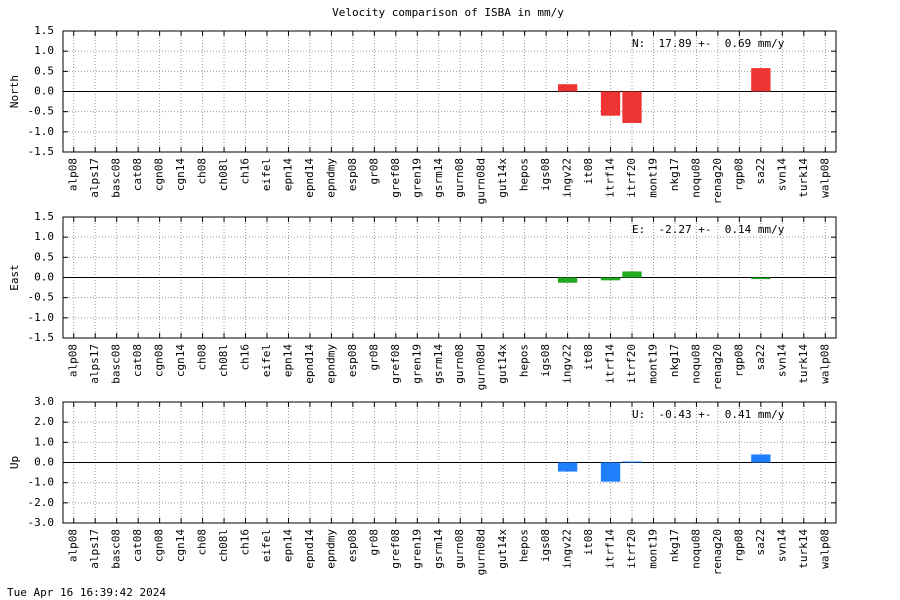 This screenshot has width=900, height=600. I want to click on x-tick-label: cgn08, so click(159, 545).